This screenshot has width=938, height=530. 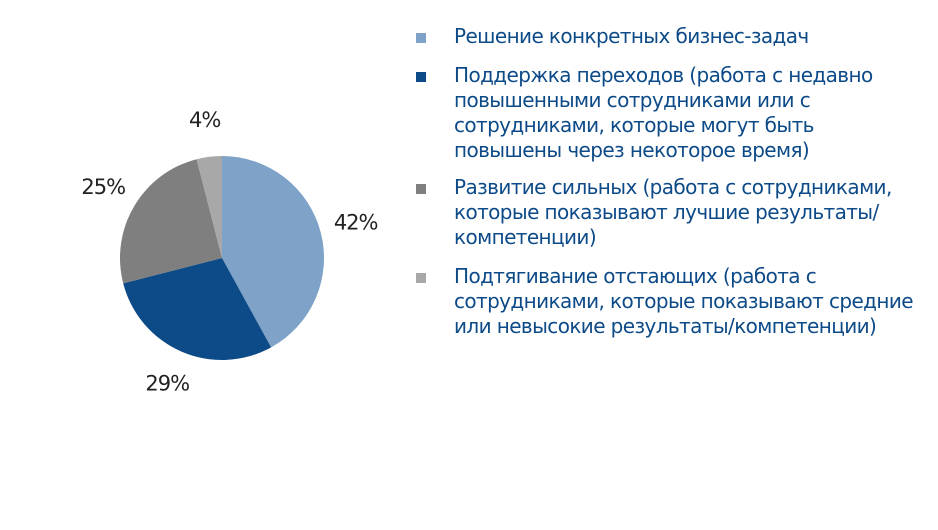 What do you see at coordinates (631, 36) in the screenshot?
I see `legend-label: Решение конкретных бизнес-задач` at bounding box center [631, 36].